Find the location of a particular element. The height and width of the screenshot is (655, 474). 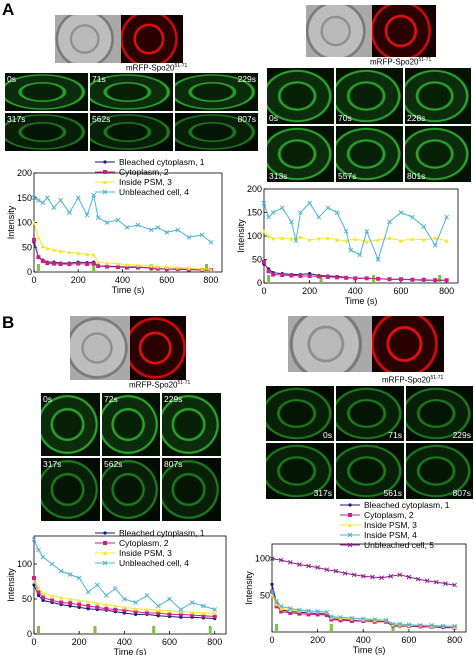

x-tick-label: 400 is located at coordinates (122, 280).